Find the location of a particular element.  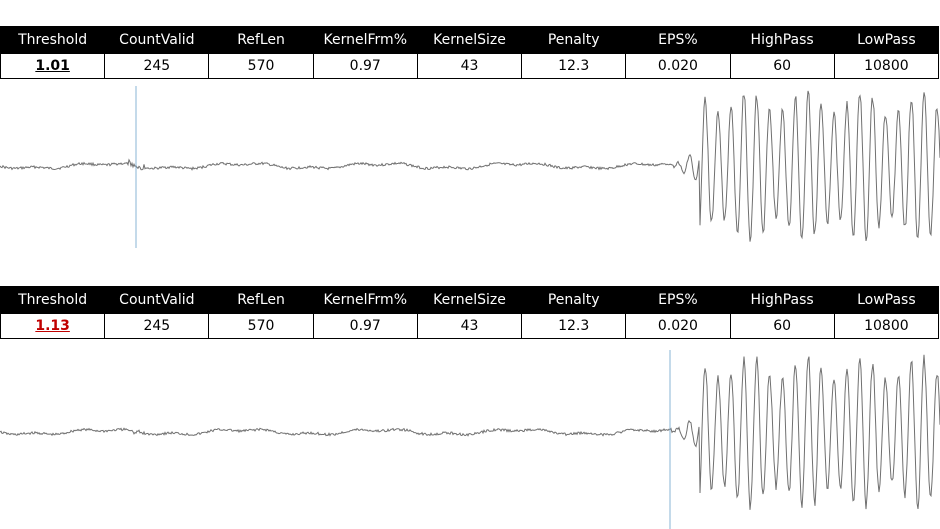

value-row: 1.01 245 570 0.97 43 12.3 0.020 60 10800 is located at coordinates (470, 66).